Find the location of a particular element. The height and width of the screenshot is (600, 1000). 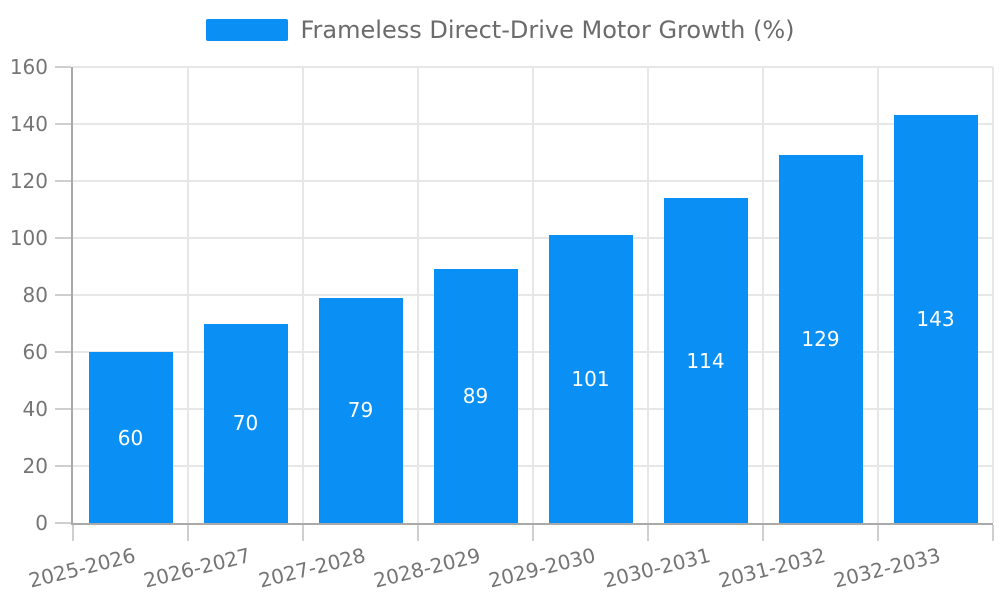

bar-value-label: 101 is located at coordinates (590, 379).